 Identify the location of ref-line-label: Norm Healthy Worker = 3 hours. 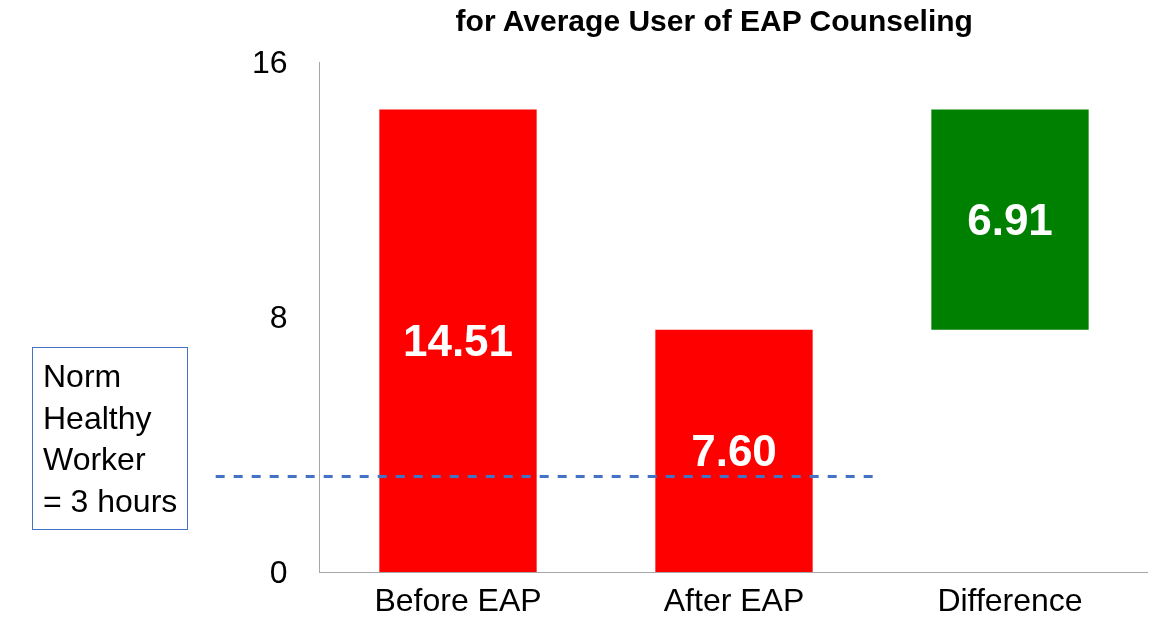
(110, 438).